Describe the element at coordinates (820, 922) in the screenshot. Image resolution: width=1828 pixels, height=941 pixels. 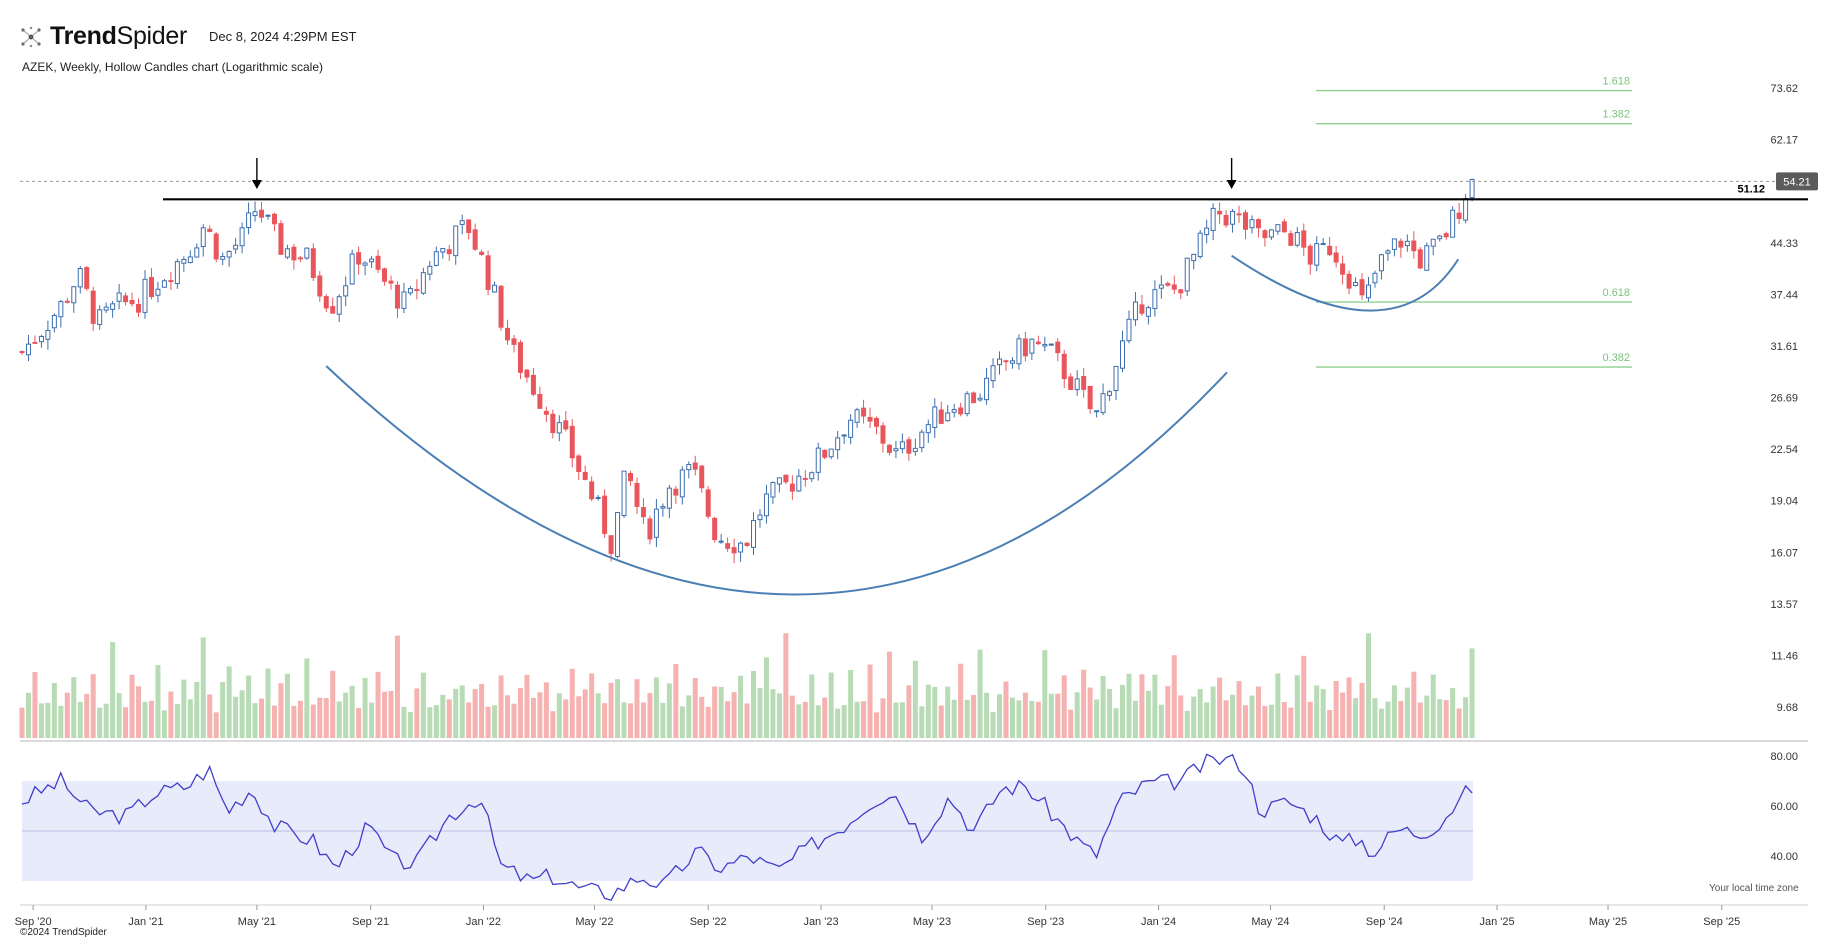
I see `x-tick-label: Jan '23` at that location.